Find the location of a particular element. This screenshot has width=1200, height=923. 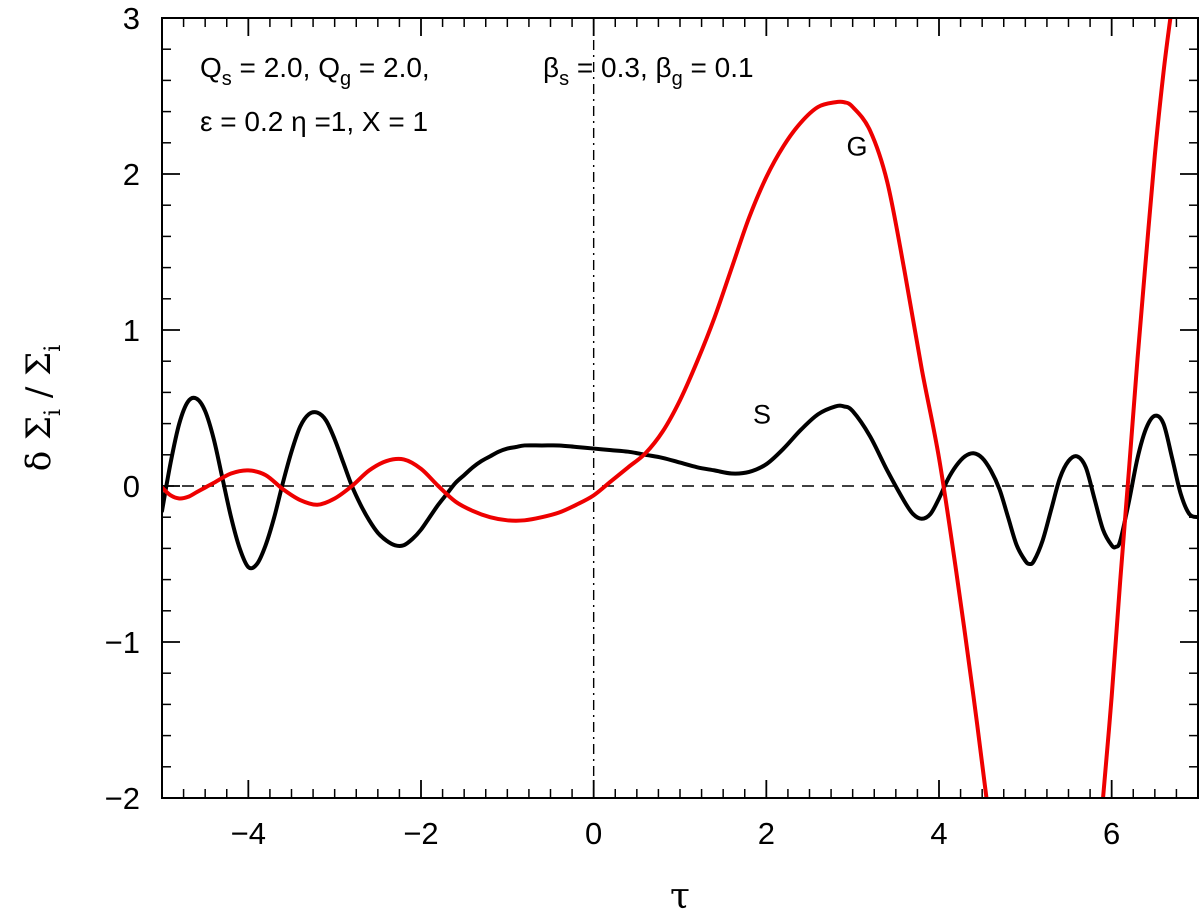

y-tick-labels: −2 −1 0 1 2 3 is located at coordinates (122, 408).